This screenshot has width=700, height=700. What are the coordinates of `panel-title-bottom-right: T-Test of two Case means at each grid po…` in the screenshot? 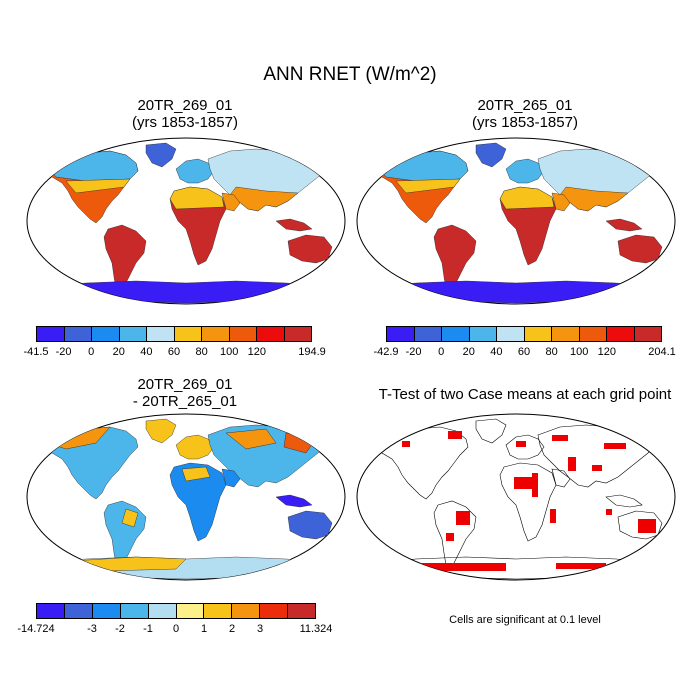 It's located at (525, 394).